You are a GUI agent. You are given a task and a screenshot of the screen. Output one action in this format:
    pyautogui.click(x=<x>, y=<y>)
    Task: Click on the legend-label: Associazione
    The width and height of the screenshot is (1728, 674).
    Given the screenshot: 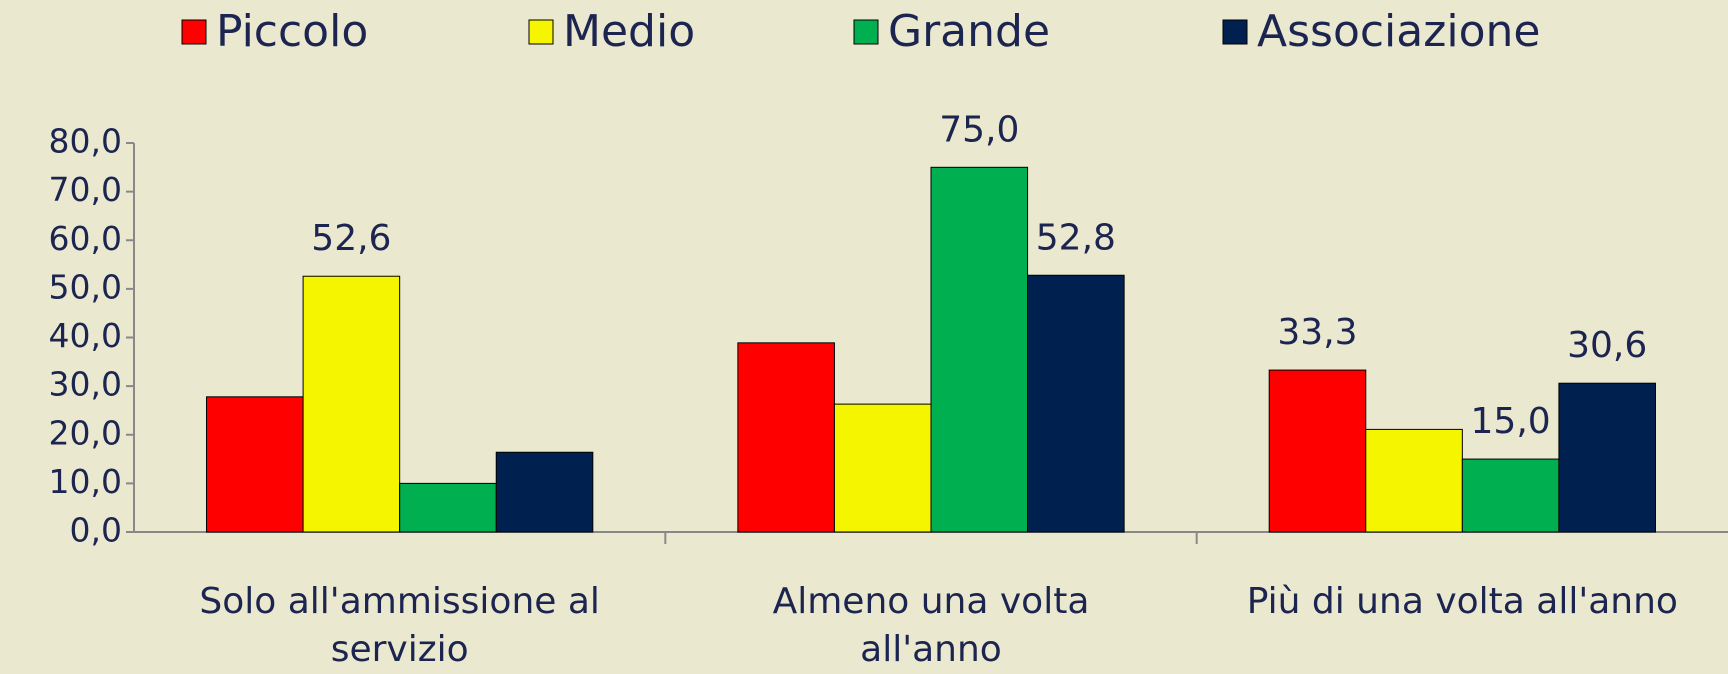 What is the action you would take?
    pyautogui.click(x=1398, y=31)
    